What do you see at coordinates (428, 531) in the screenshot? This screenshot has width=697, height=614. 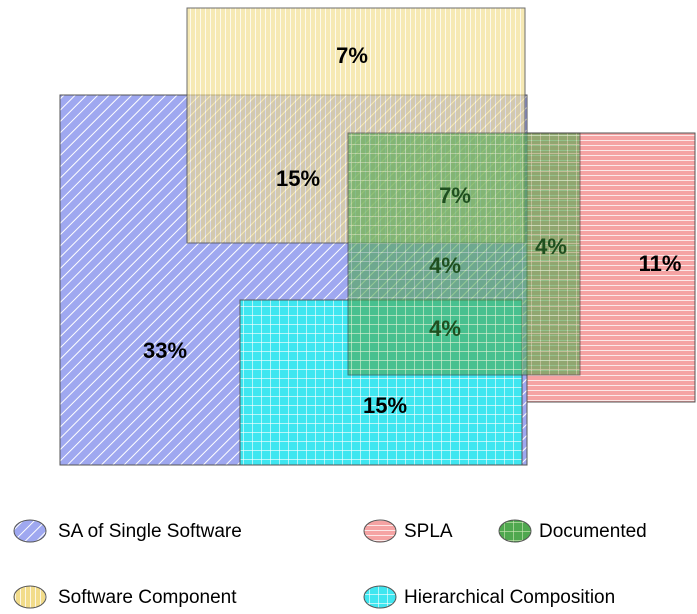 I see `legend-label: SPLA` at bounding box center [428, 531].